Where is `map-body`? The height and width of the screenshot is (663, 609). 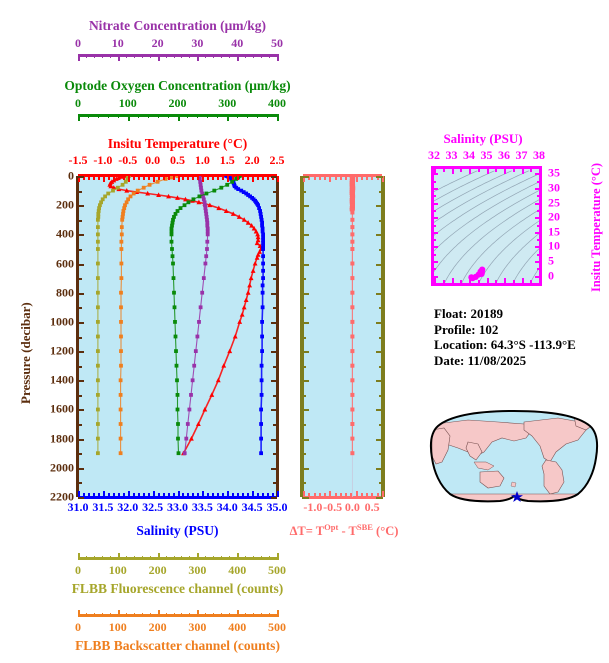
map-body is located at coordinates (514, 456).